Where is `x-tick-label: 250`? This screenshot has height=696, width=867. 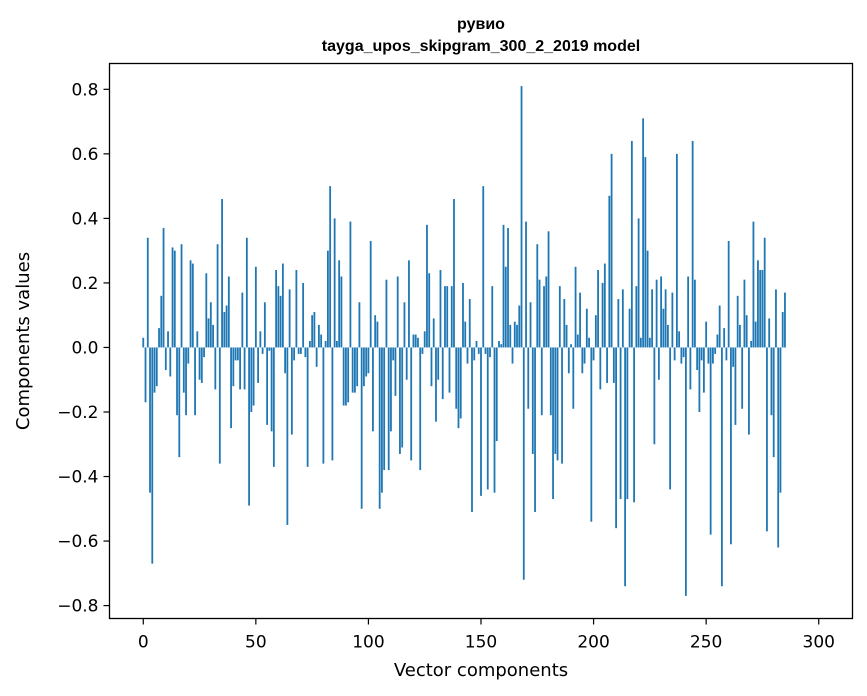
x-tick-label: 250 is located at coordinates (706, 643).